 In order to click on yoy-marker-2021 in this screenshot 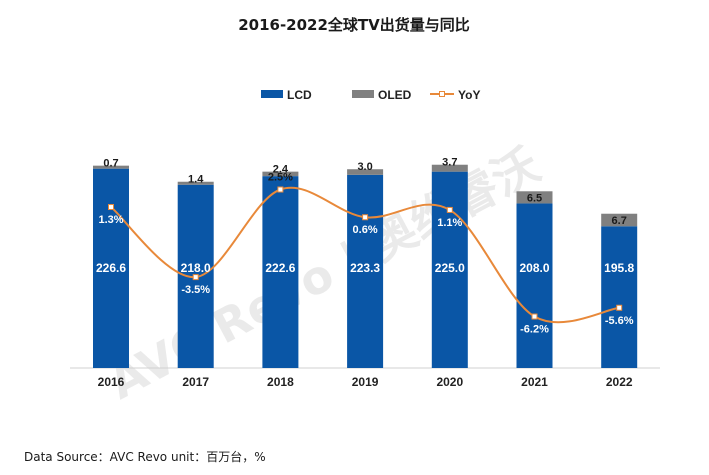, I will do `click(534, 316)`.